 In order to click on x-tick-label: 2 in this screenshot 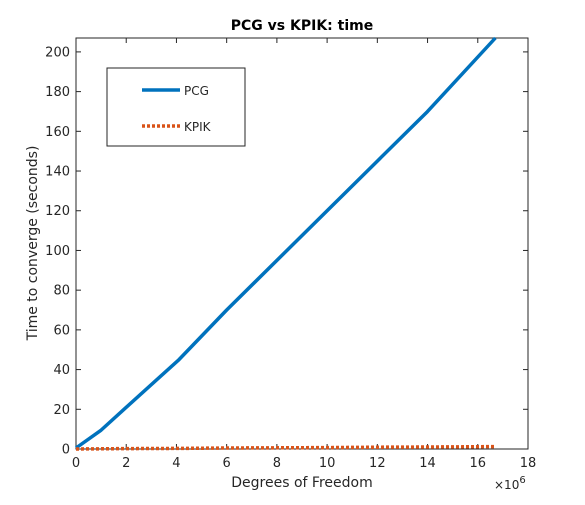, I will do `click(126, 463)`.